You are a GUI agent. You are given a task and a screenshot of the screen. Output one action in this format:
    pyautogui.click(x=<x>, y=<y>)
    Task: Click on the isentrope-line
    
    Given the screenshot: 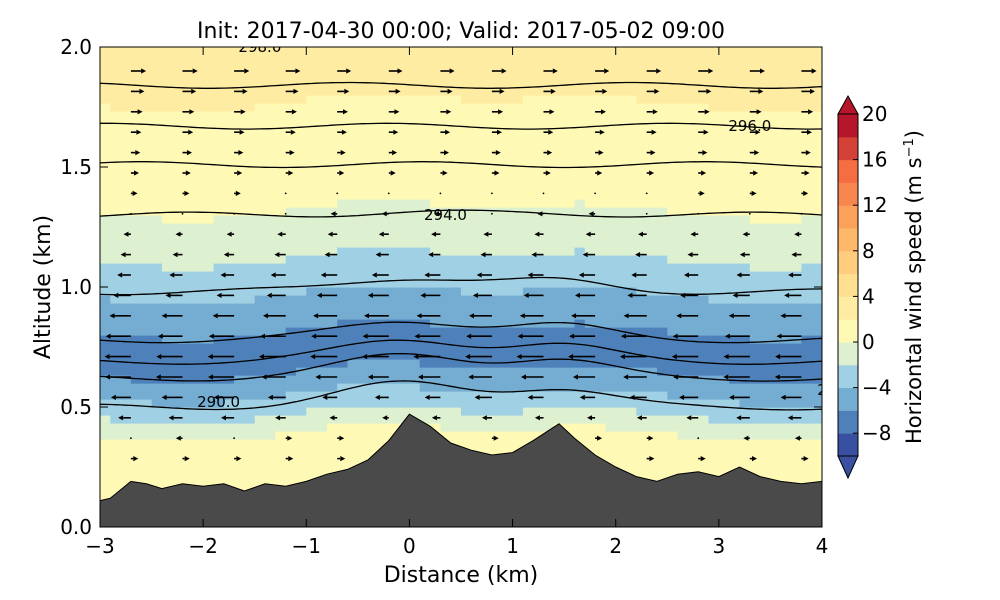 What is the action you would take?
    pyautogui.click(x=461, y=213)
    